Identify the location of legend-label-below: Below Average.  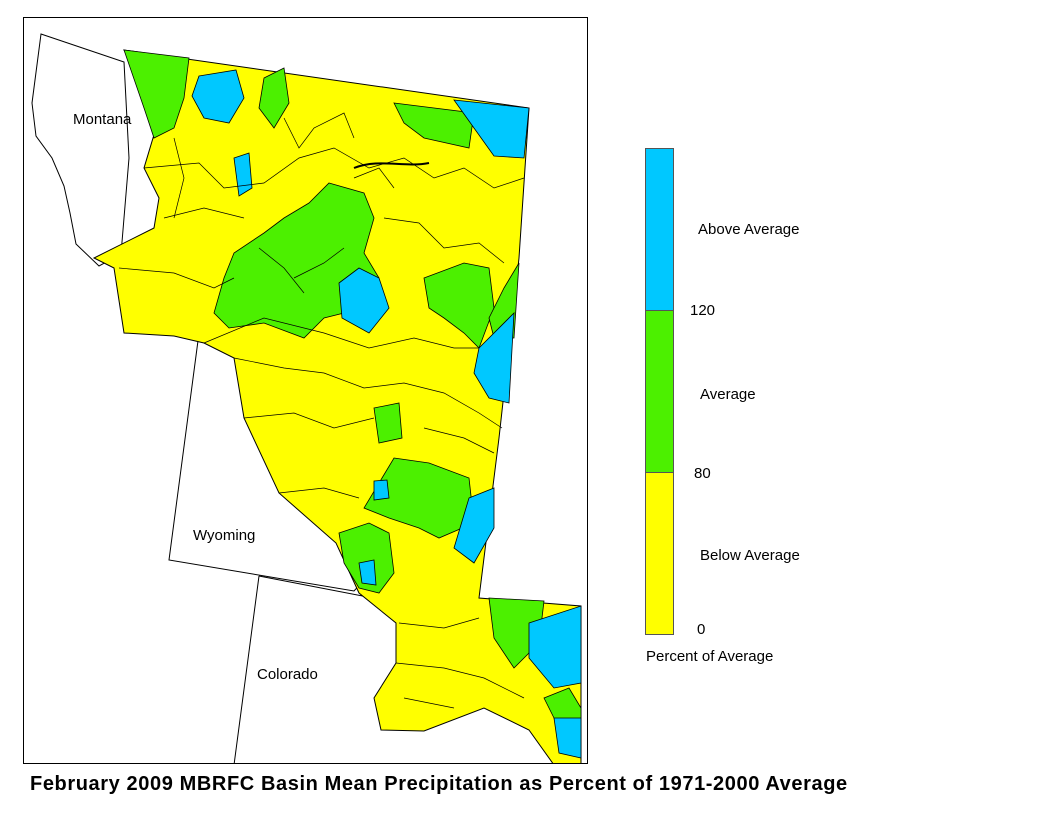
(750, 555).